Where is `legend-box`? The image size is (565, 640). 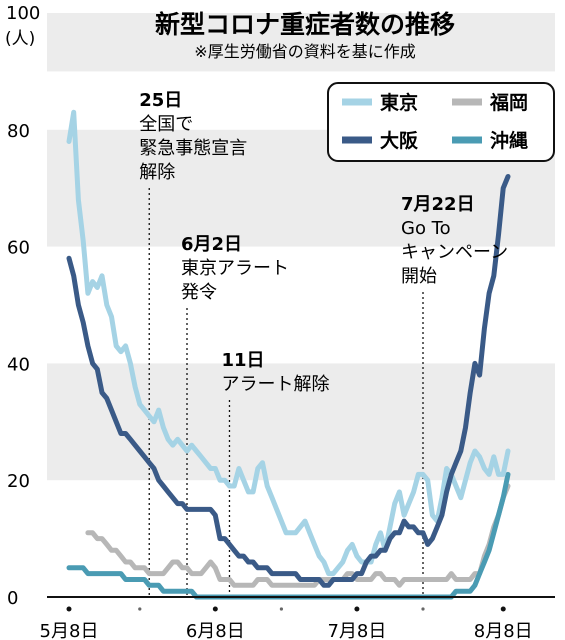
legend-box is located at coordinates (441, 122).